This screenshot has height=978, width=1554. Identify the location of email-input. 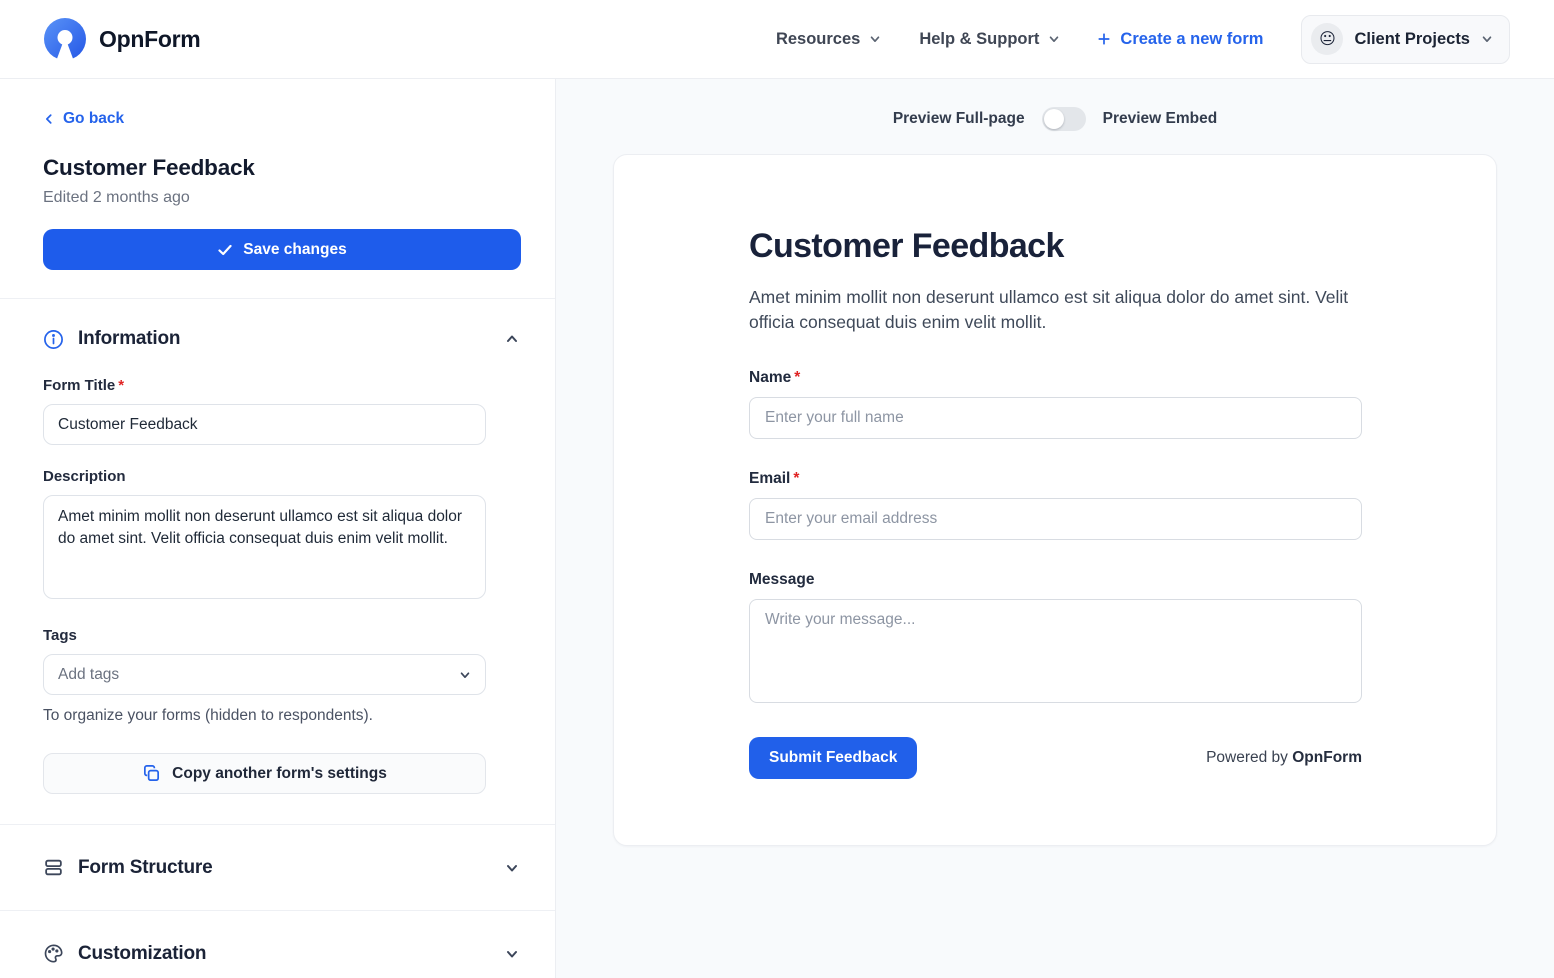
(1055, 519).